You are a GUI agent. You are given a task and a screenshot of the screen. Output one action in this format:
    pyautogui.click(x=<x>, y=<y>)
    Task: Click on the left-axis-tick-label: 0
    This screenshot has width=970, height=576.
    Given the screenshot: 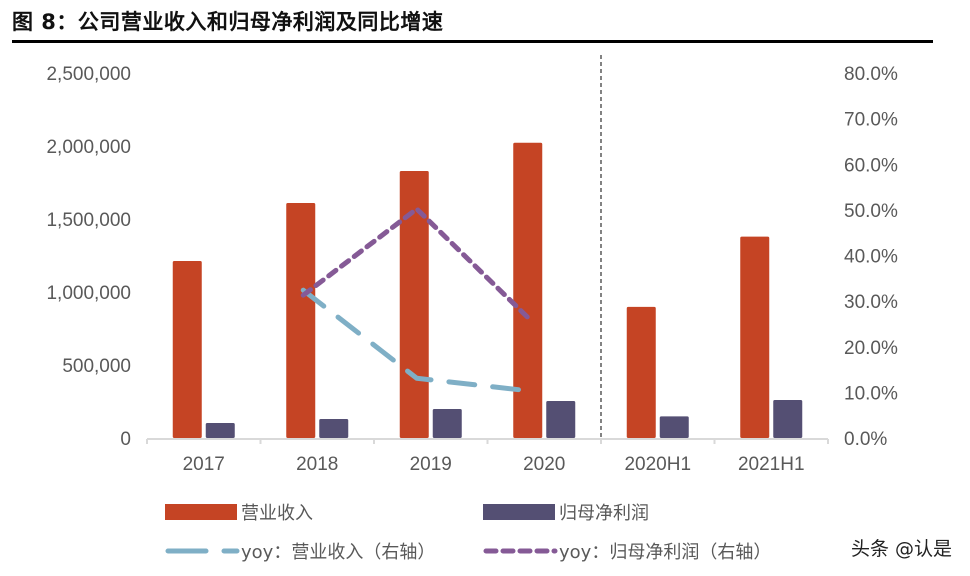 What is the action you would take?
    pyautogui.click(x=125, y=439)
    